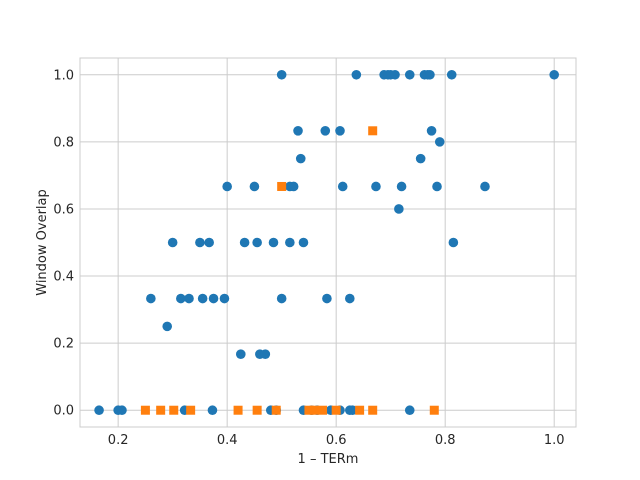 Image resolution: width=640 pixels, height=480 pixels. Describe the element at coordinates (63, 411) in the screenshot. I see `y-tick-label: 0.0` at that location.